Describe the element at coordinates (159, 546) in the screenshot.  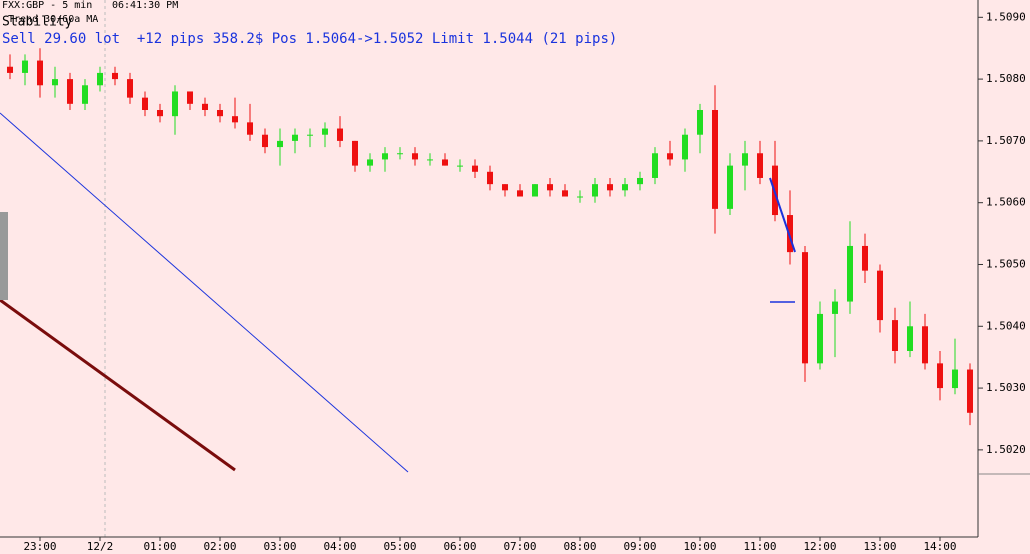
I see `x-tick-label: 01:00` at that location.